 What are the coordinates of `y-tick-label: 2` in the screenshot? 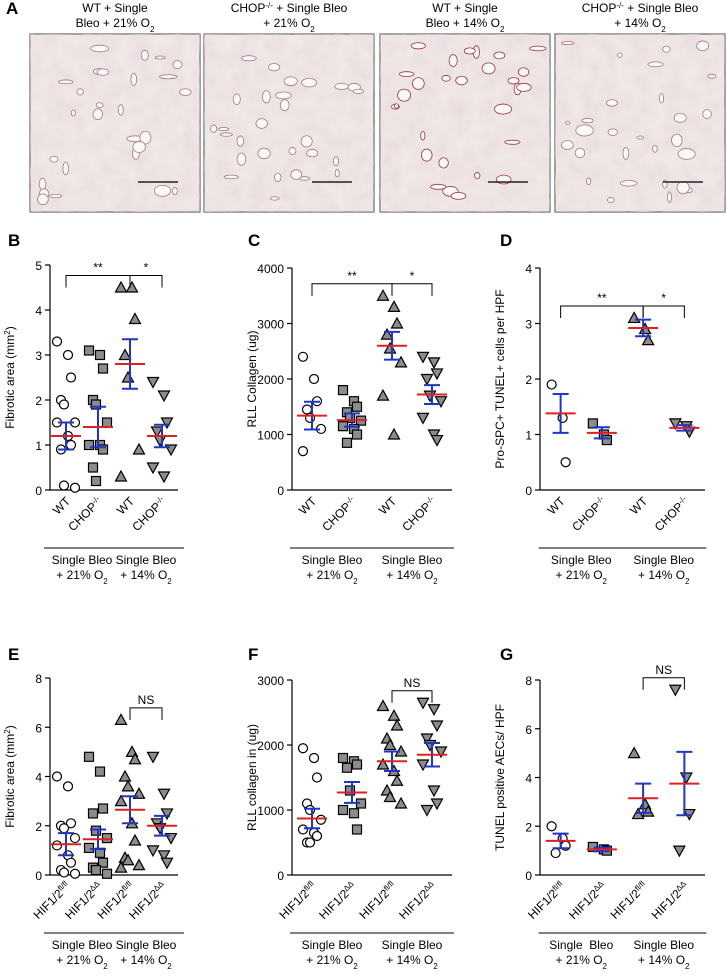 It's located at (38, 827).